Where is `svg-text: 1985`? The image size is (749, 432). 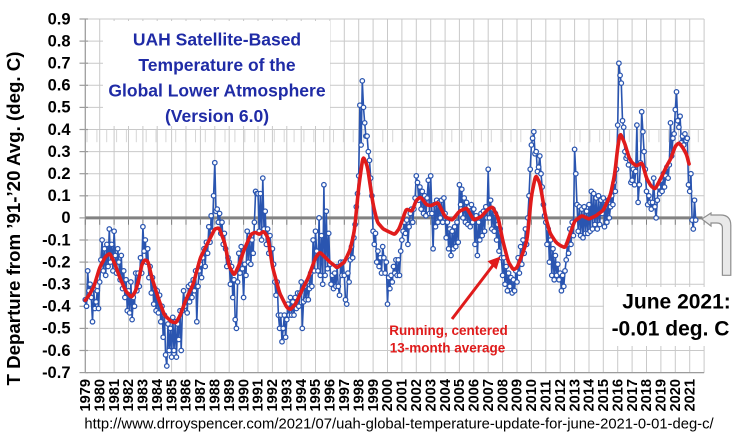
svg-text: 1985 is located at coordinates (172, 395).